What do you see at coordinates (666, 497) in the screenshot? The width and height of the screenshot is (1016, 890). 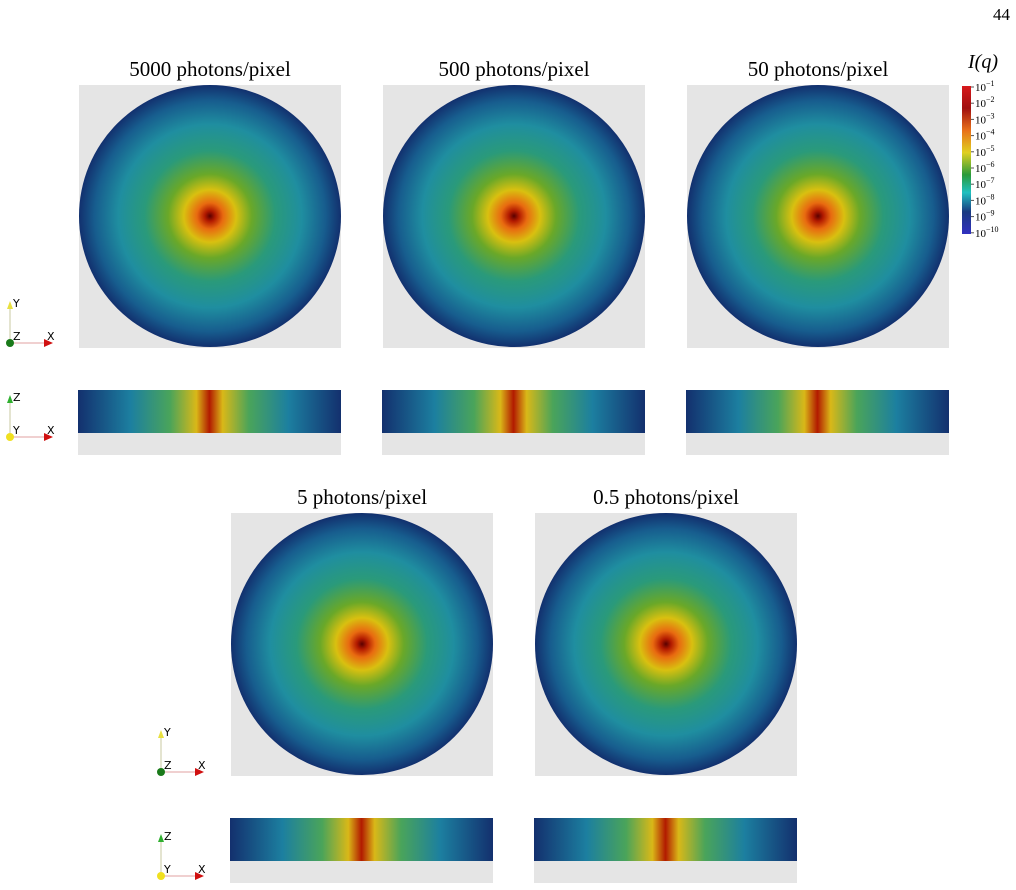 I see `panel-title: 0.5 photons/pixel` at bounding box center [666, 497].